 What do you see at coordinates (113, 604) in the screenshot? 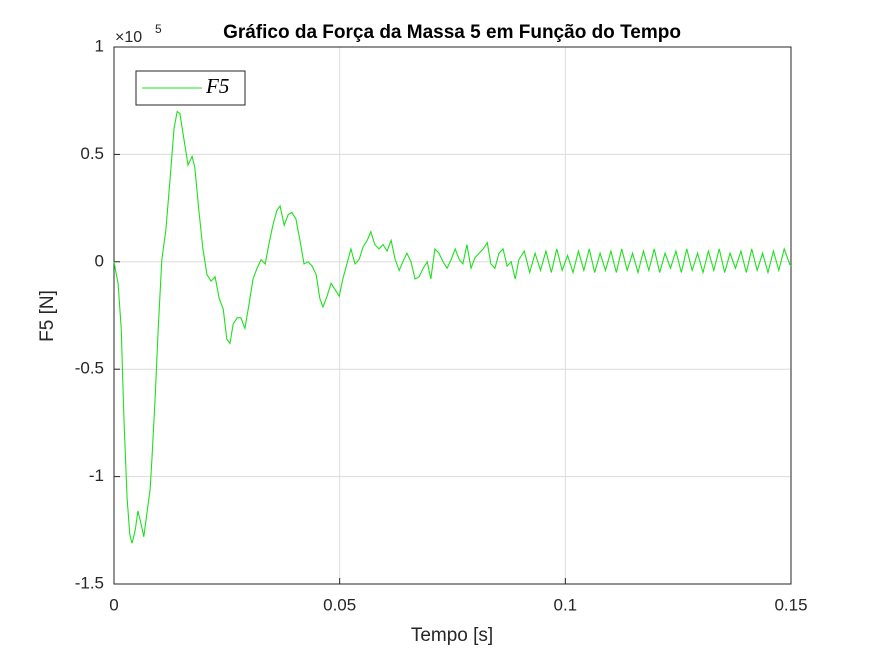
I see `x-tick-label: 0` at bounding box center [113, 604].